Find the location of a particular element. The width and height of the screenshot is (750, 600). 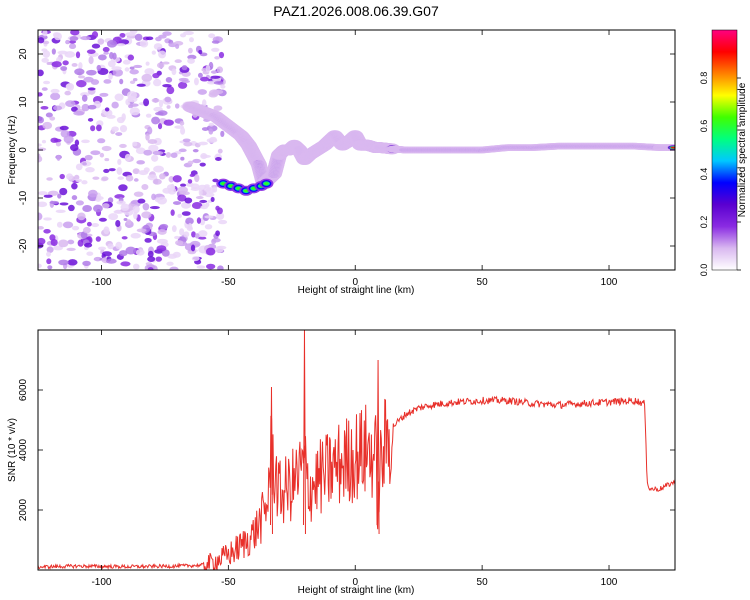

snr-y-label: SNR (10 * v/v) is located at coordinates (12, 450).